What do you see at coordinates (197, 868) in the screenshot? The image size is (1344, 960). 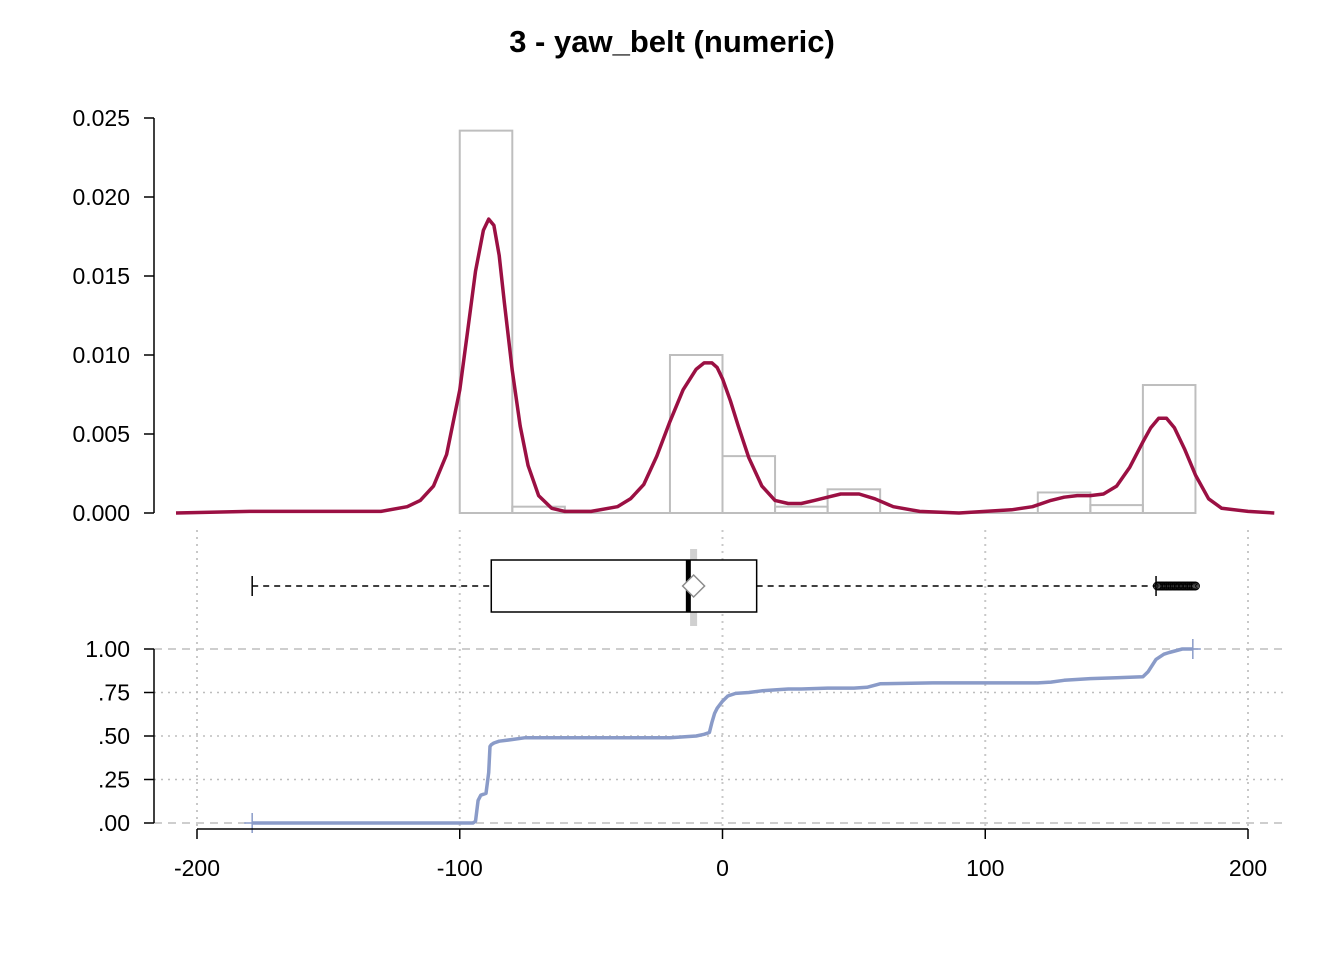 I see `x-tick-label: -200` at bounding box center [197, 868].